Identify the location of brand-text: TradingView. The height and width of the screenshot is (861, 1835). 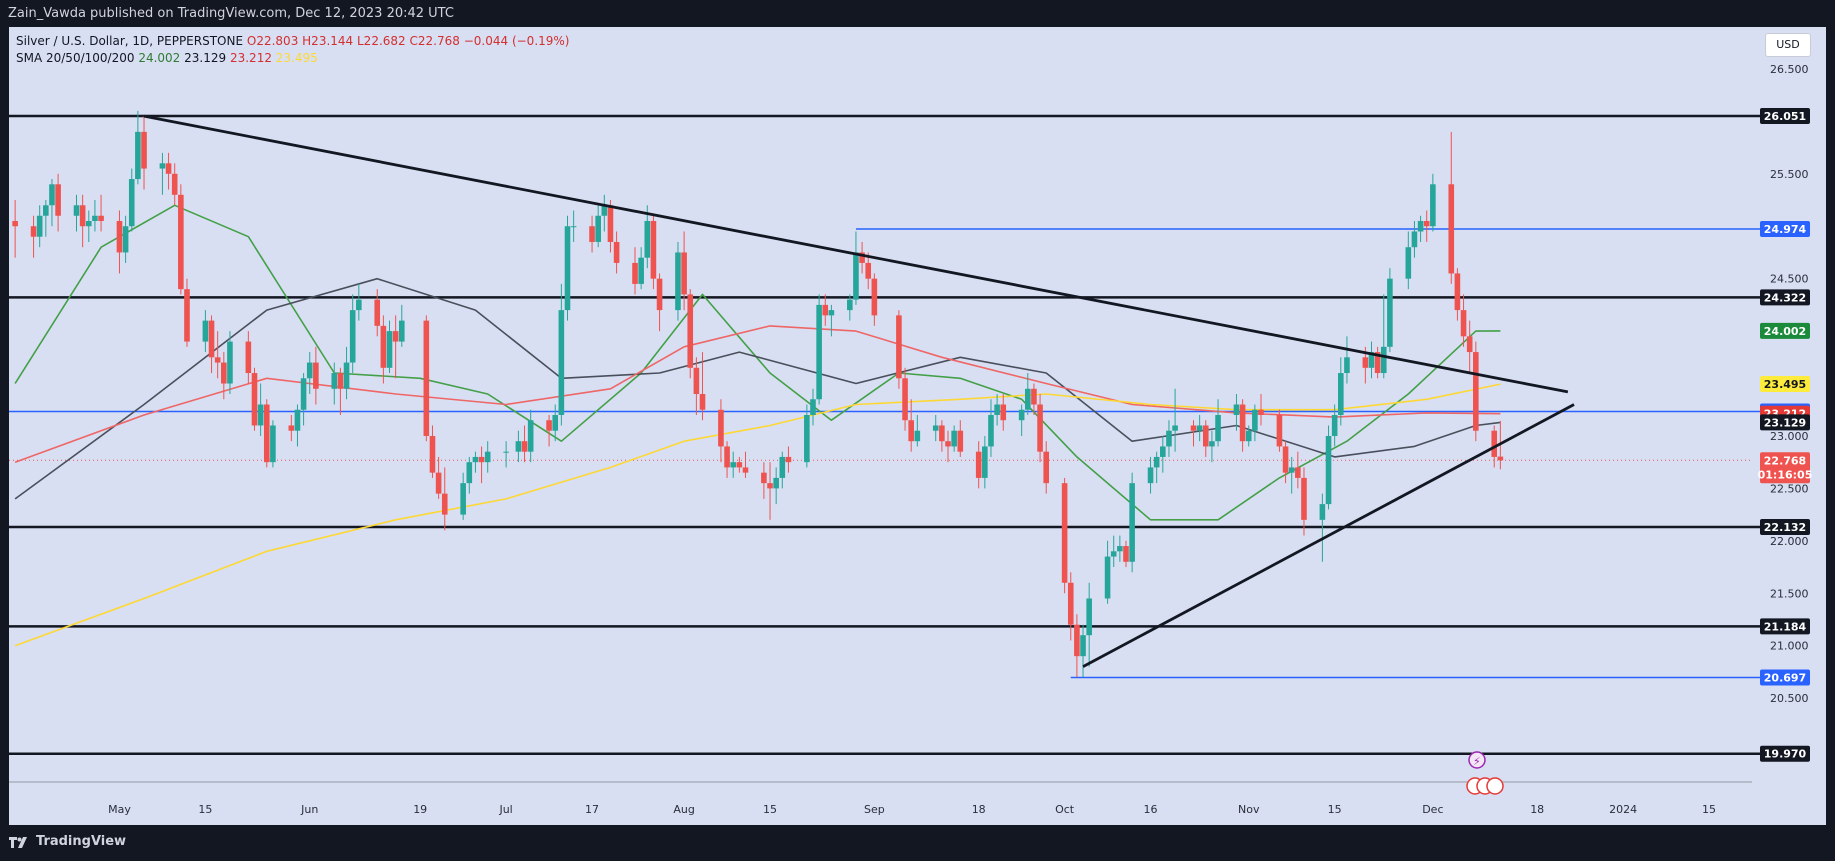
(81, 841).